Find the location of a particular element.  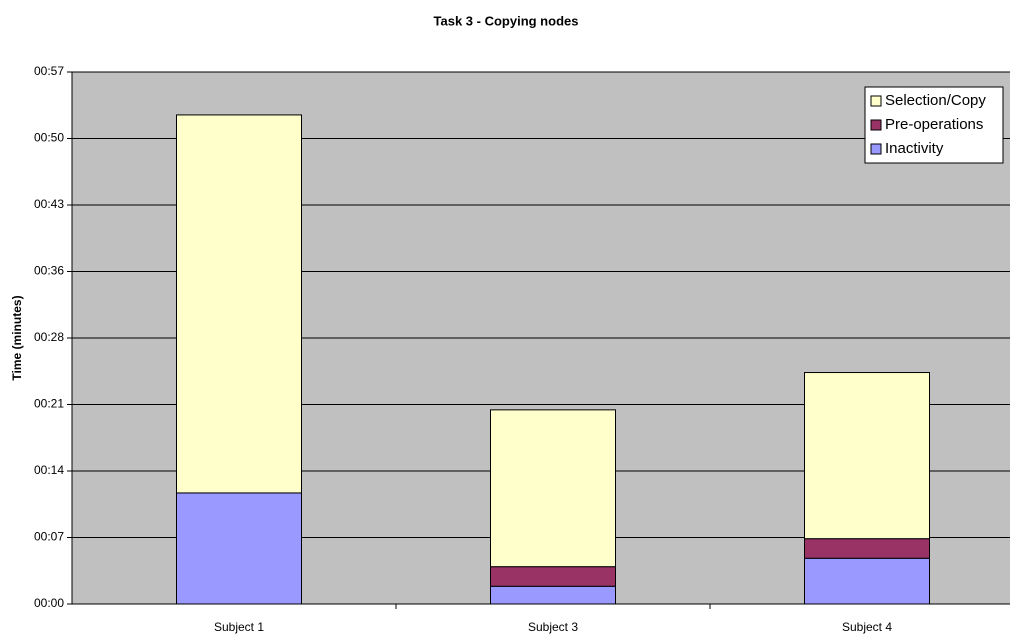

legend-box is located at coordinates (934, 125).